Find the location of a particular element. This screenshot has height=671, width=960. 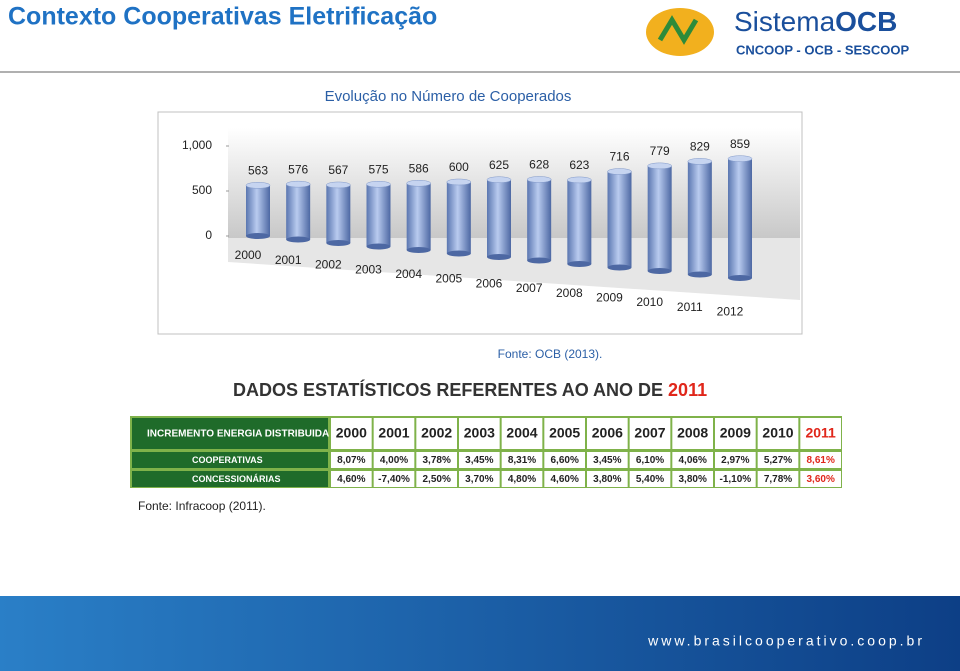

x-tick-label: 2000 is located at coordinates (248, 255).